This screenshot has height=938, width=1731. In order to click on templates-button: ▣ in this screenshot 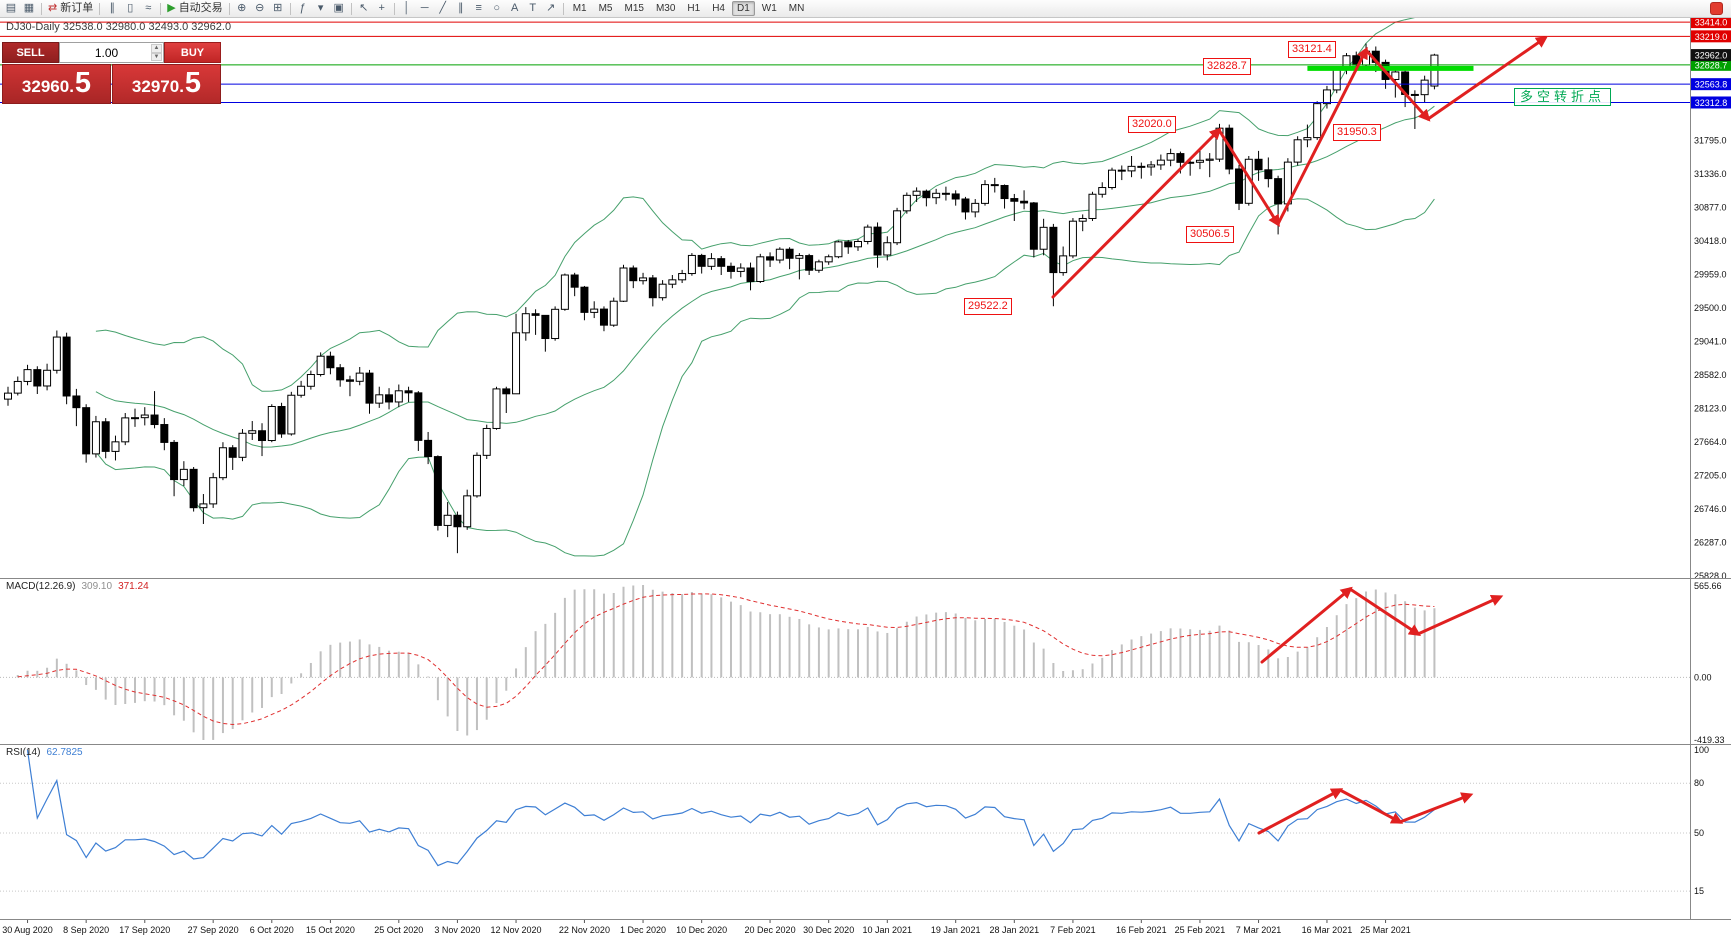, I will do `click(339, 9)`.